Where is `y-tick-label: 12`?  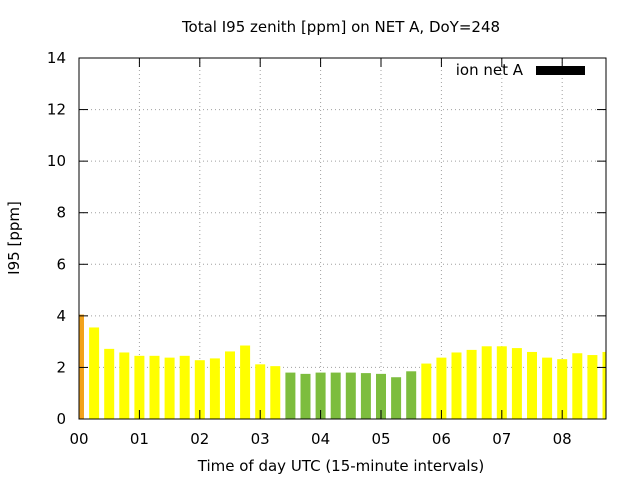
y-tick-label: 12 is located at coordinates (56, 110).